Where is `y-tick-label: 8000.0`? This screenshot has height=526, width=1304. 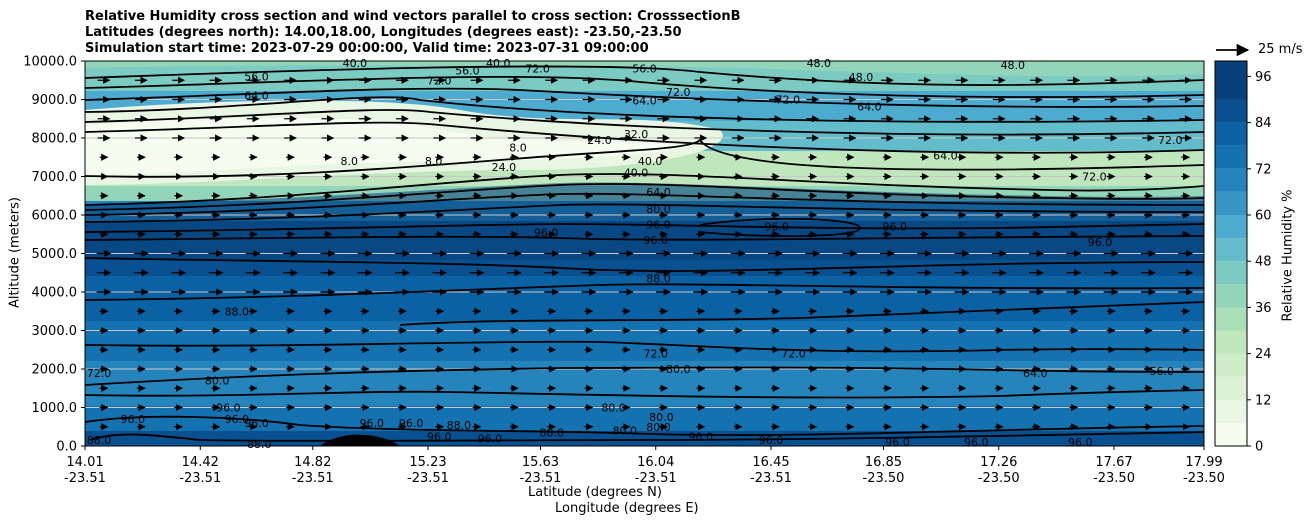 y-tick-label: 8000.0 is located at coordinates (55, 139).